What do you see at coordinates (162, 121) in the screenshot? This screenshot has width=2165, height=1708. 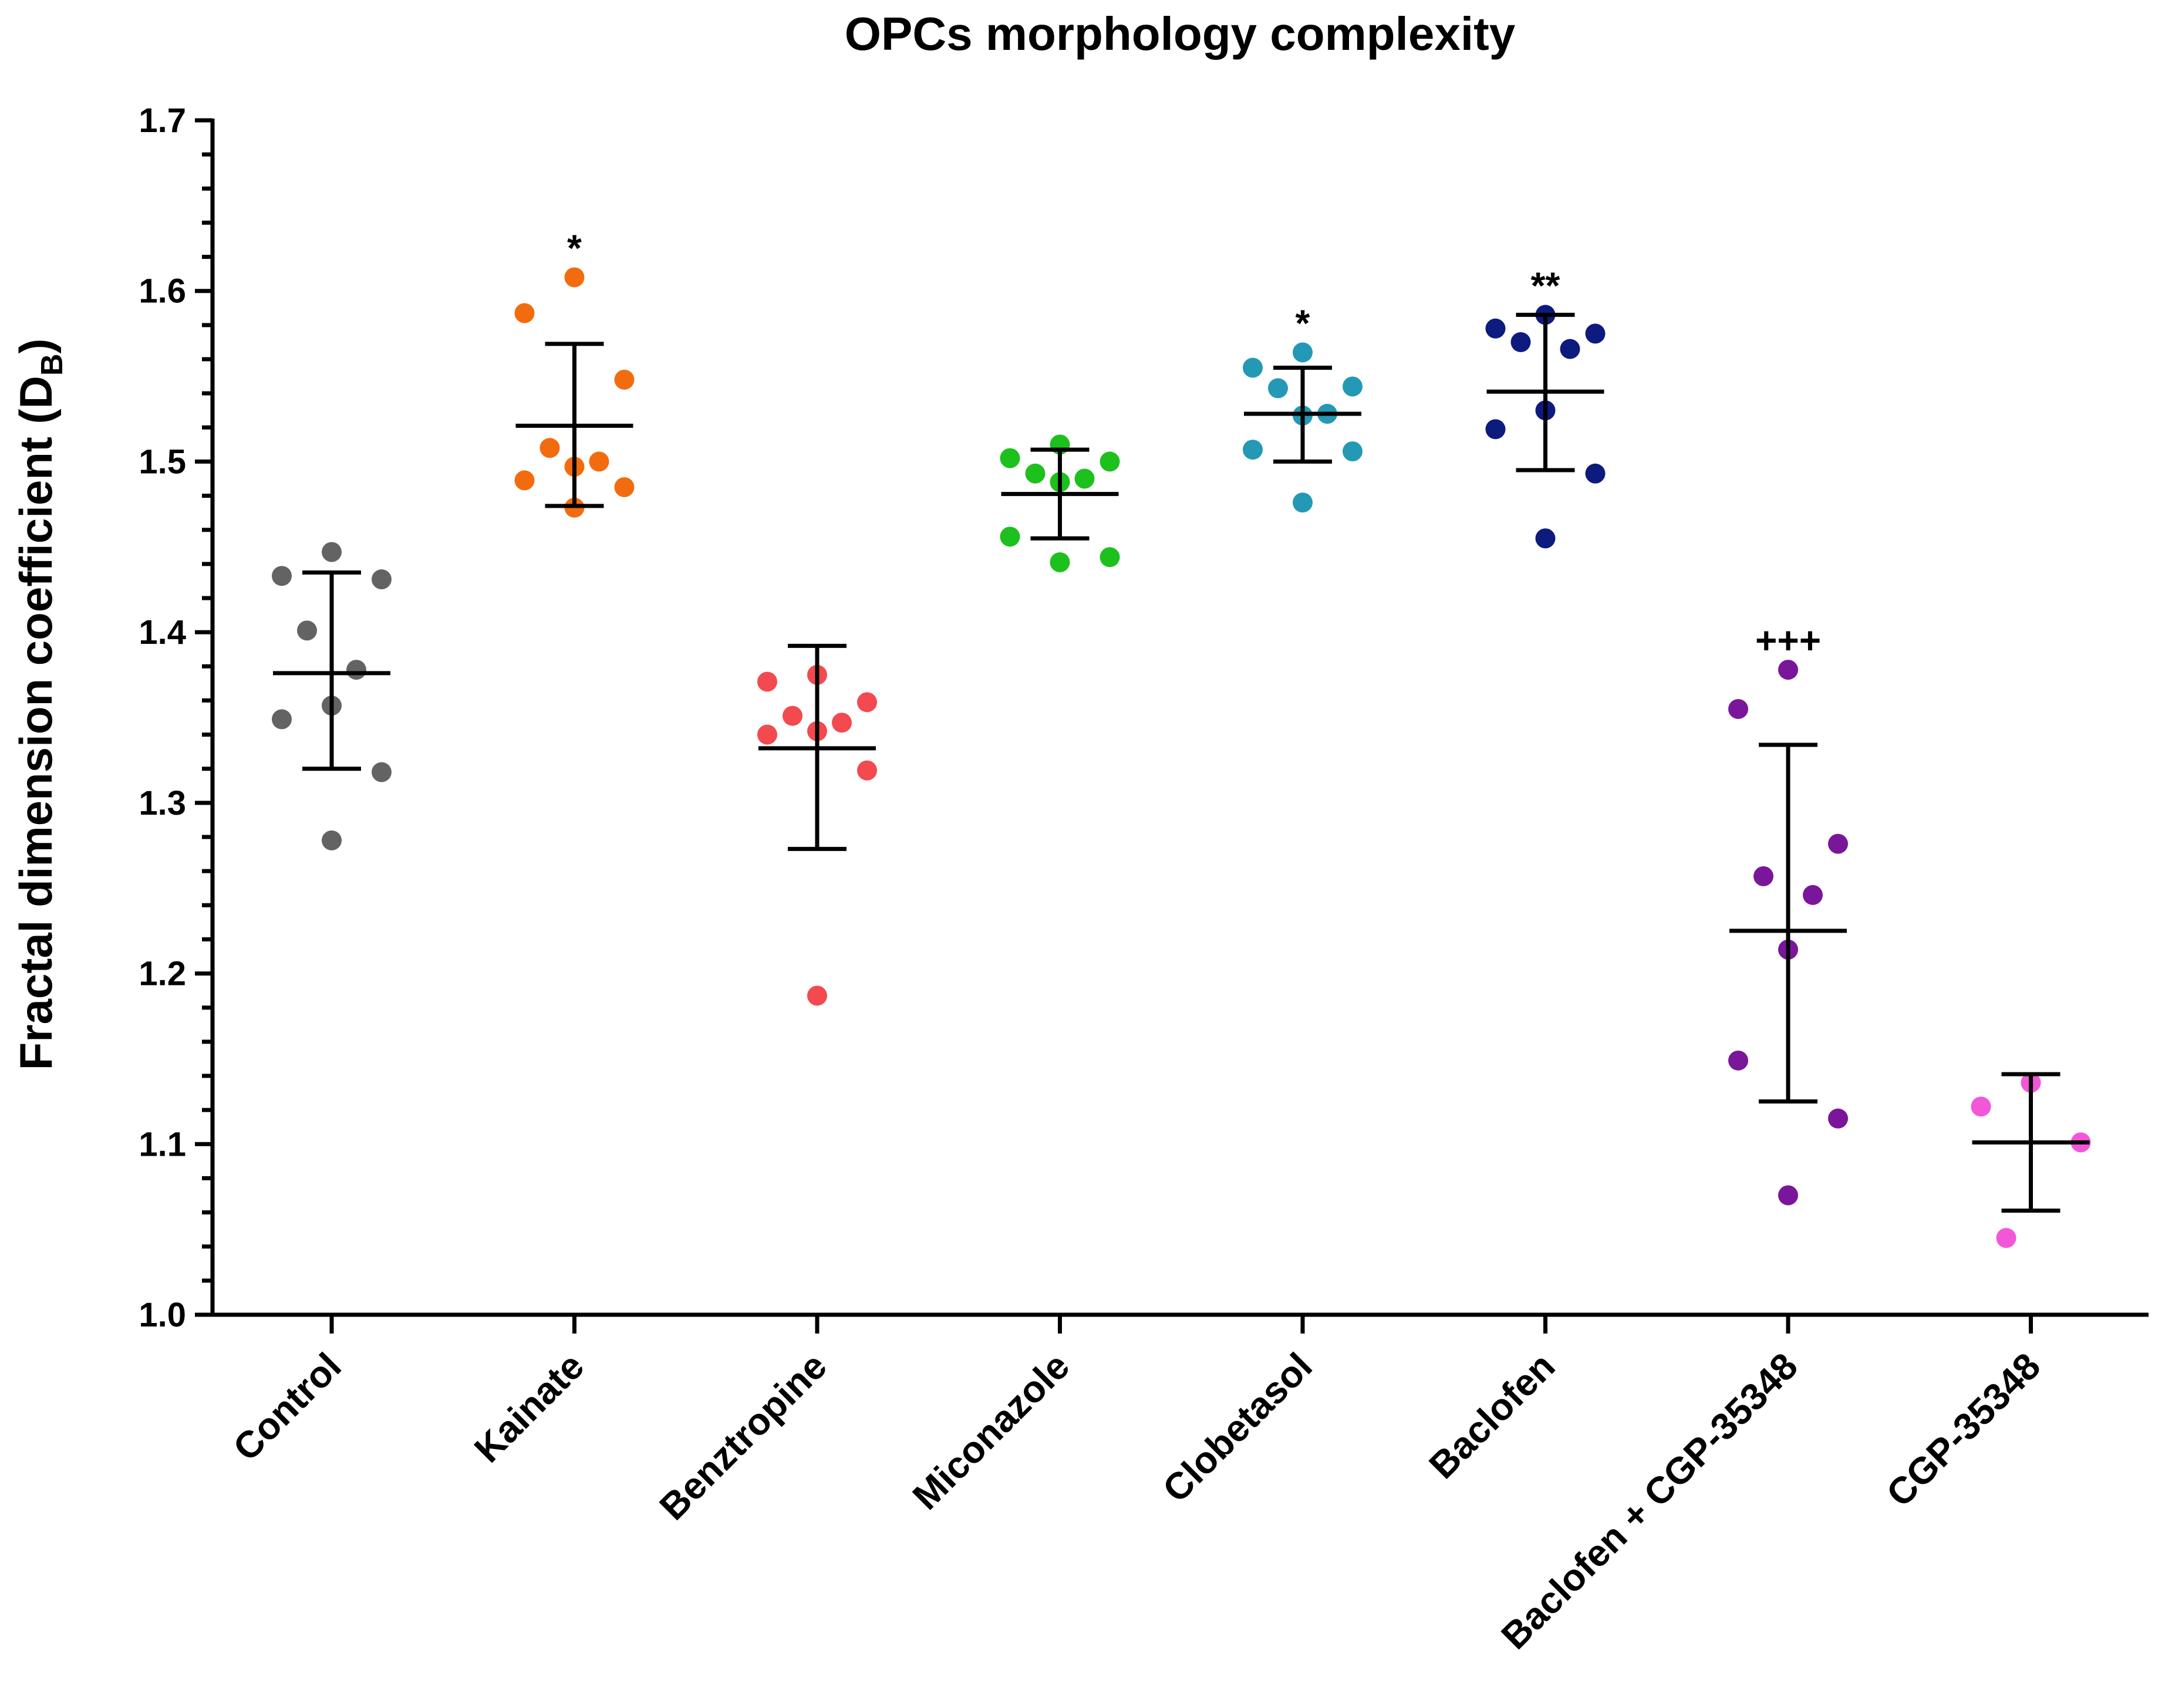 I see `y-tick-label: 1.7` at bounding box center [162, 121].